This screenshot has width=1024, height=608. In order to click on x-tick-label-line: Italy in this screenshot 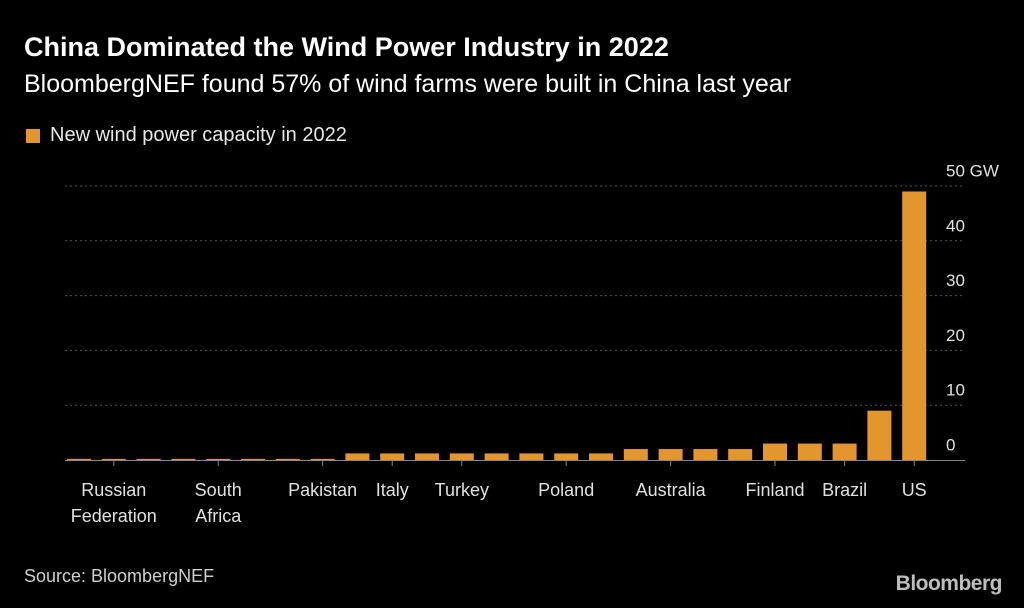, I will do `click(392, 490)`.